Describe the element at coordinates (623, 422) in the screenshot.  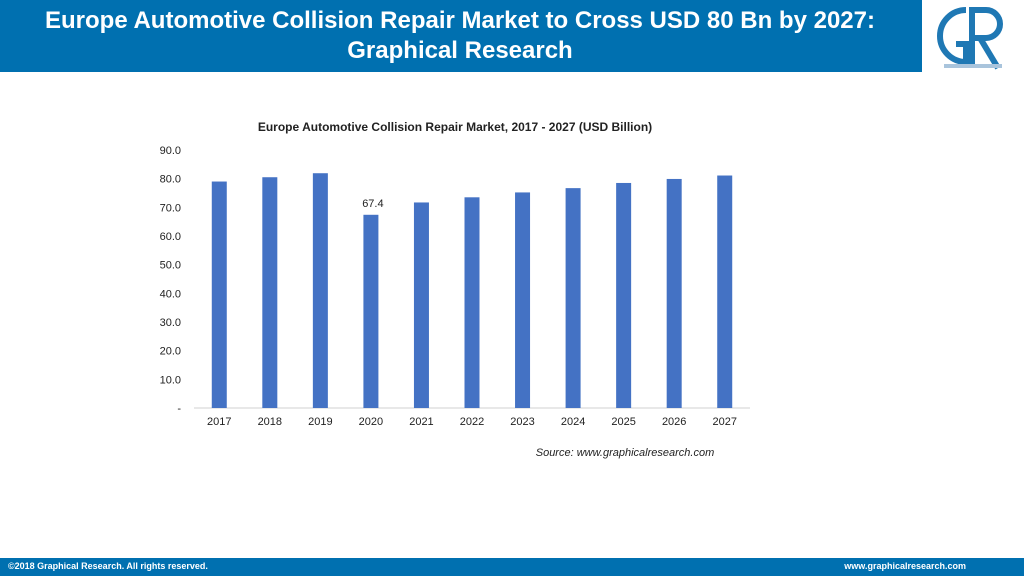
I see `x-tick-label: 2025` at that location.